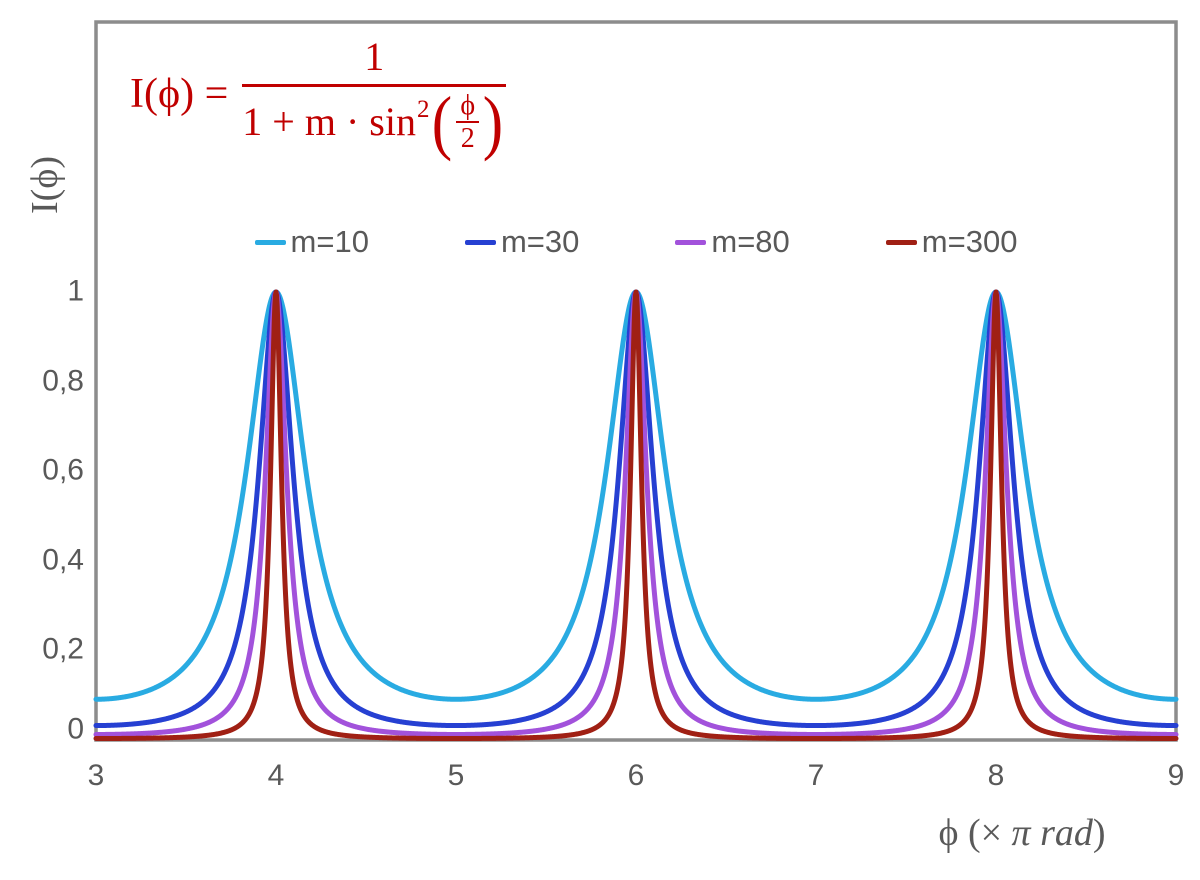 This screenshot has width=1200, height=880. What do you see at coordinates (750, 241) in the screenshot?
I see `legend-label: m=80` at bounding box center [750, 241].